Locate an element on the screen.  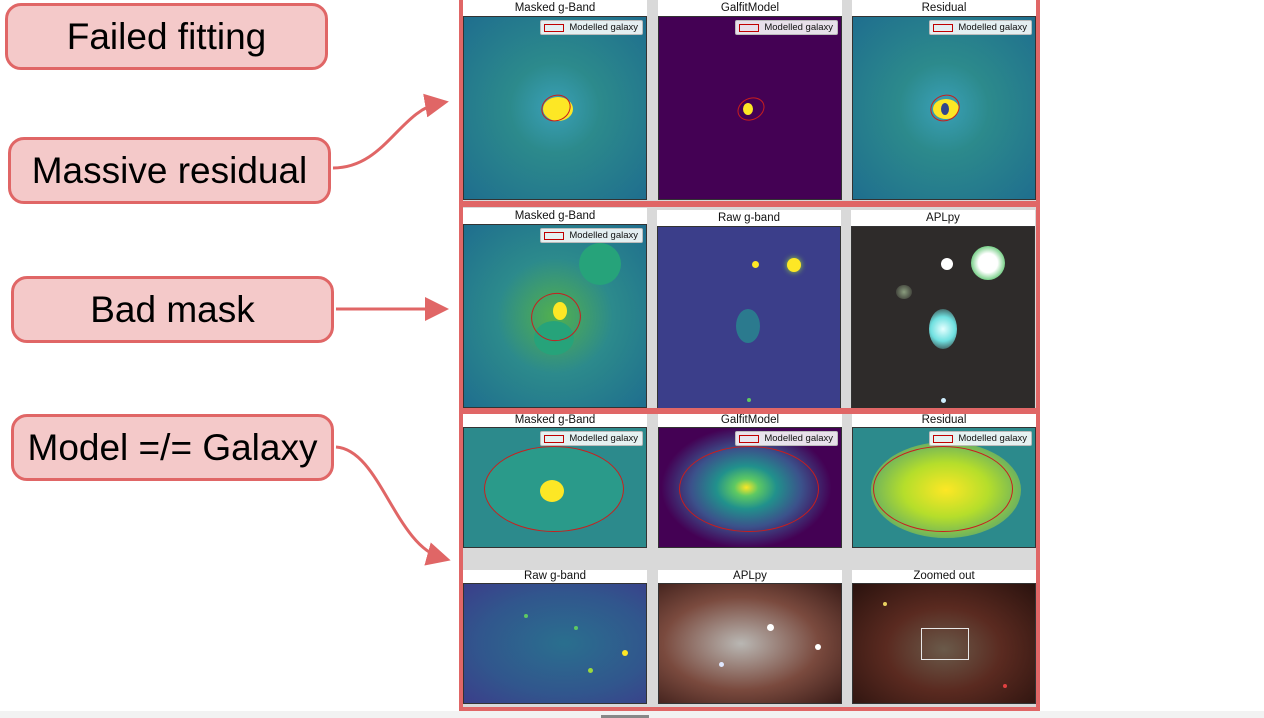
residual-dip is located at coordinates (945, 109).